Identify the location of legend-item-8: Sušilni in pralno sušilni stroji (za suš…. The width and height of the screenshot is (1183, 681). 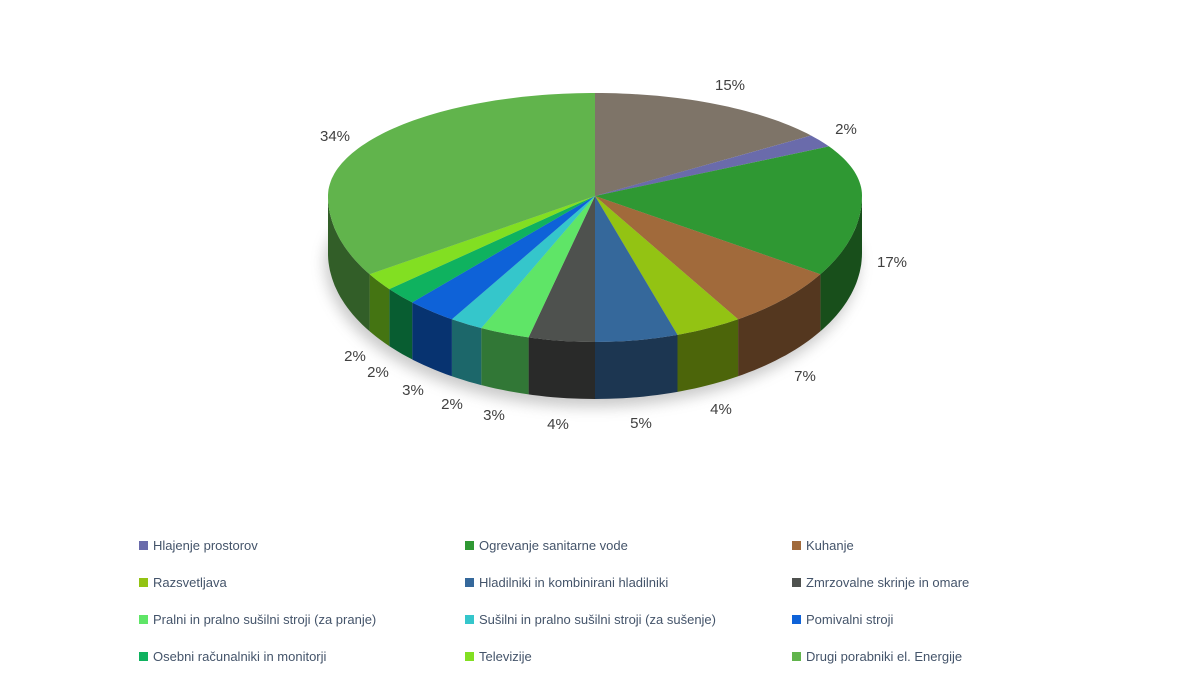
(628, 619).